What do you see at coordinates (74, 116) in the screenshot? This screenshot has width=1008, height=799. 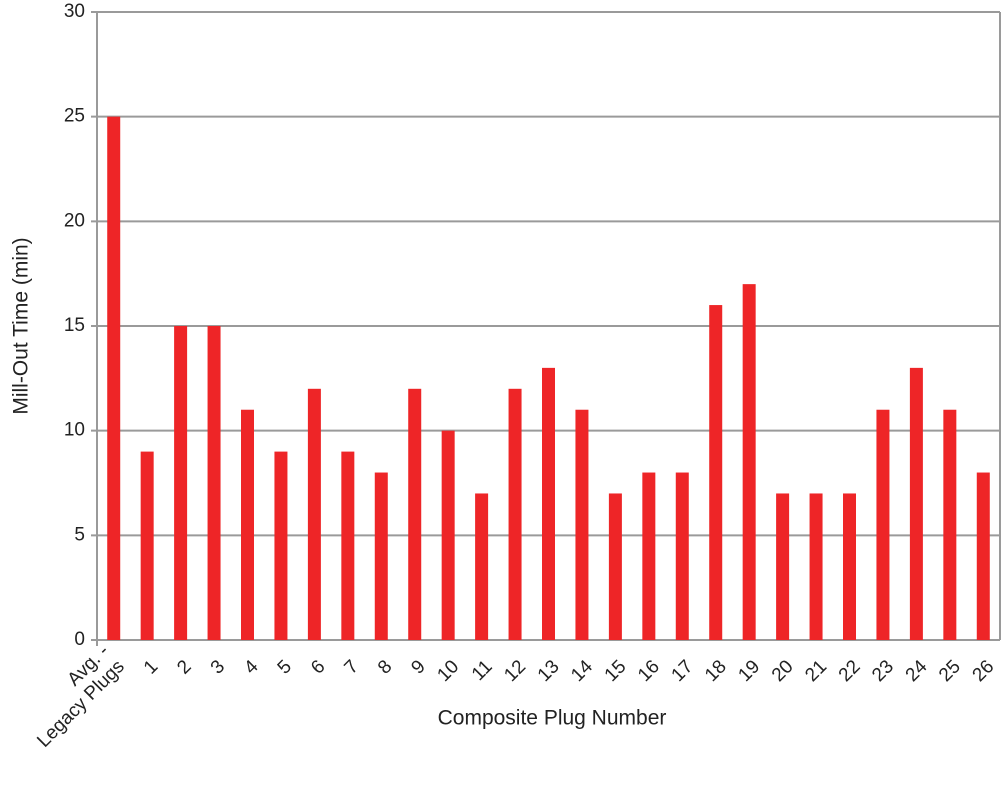 I see `y-tick-label: 25` at bounding box center [74, 116].